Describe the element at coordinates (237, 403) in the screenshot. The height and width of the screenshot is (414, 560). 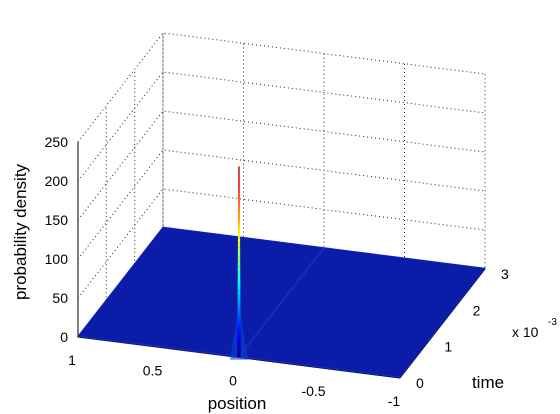
I see `x-axis-label: position` at that location.